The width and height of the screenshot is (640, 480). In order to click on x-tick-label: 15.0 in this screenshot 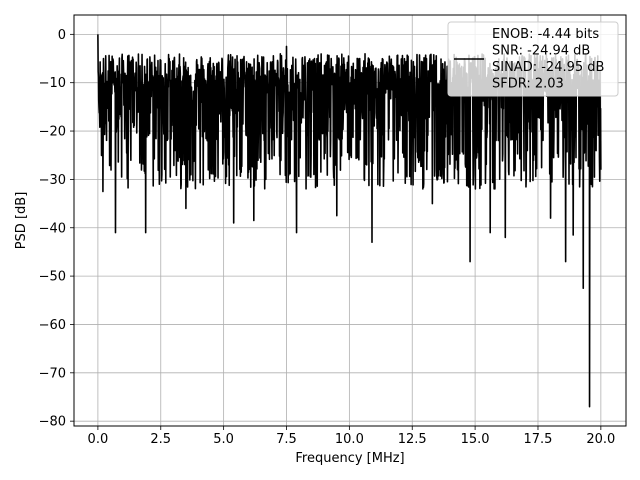, I will do `click(475, 439)`.